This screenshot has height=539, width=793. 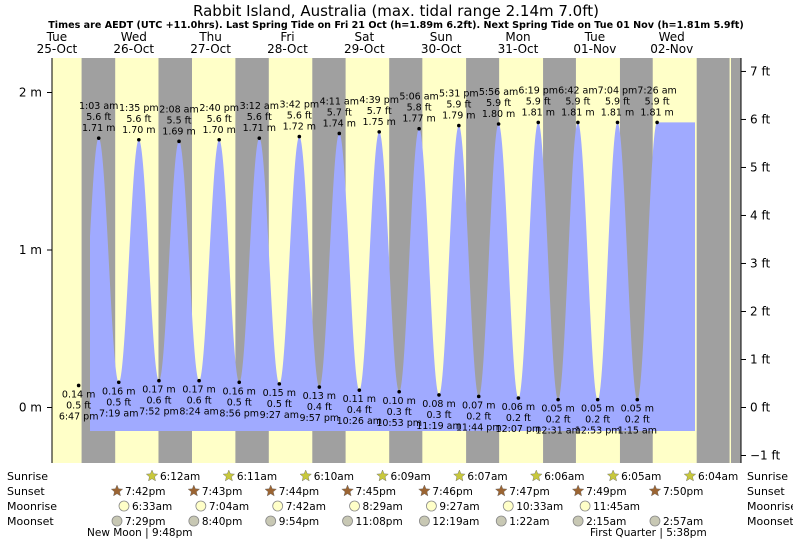 I want to click on right-tick-label: 0 ft, so click(x=760, y=408).